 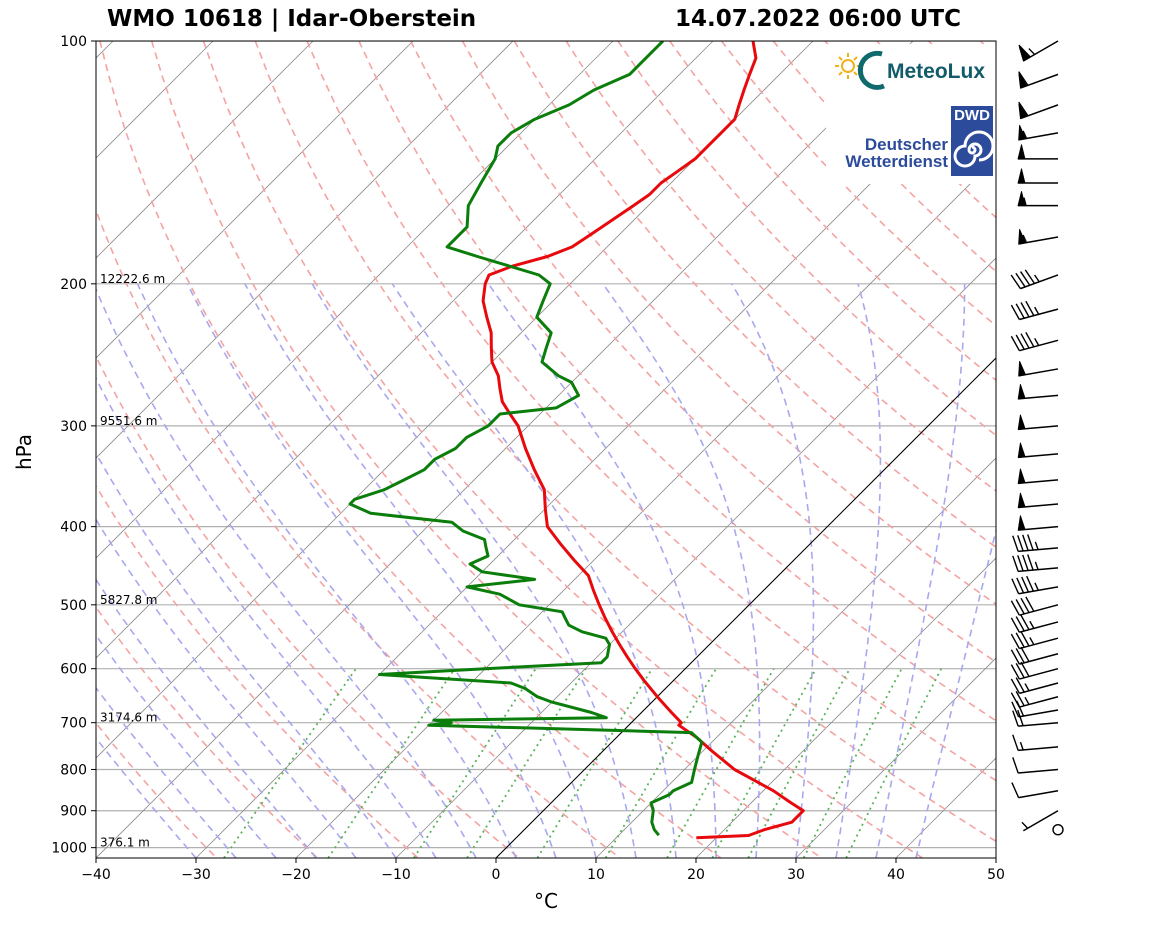 I want to click on y-axis-label: hPa, so click(x=24, y=452).